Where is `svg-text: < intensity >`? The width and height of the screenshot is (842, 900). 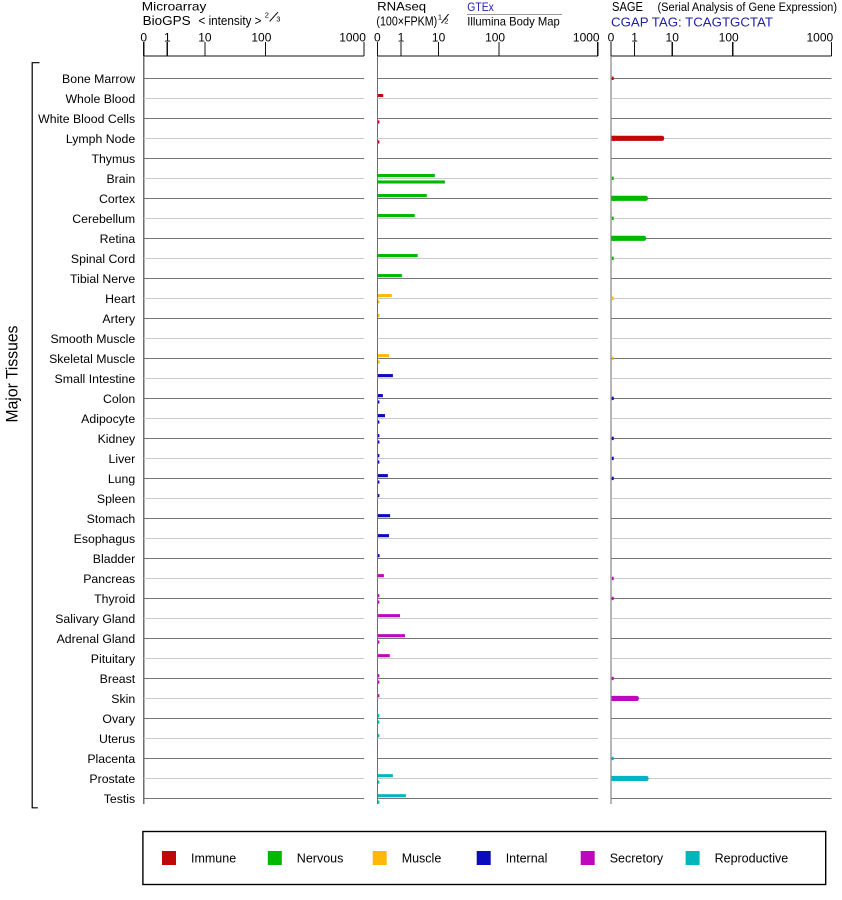 svg-text: < intensity > is located at coordinates (230, 21).